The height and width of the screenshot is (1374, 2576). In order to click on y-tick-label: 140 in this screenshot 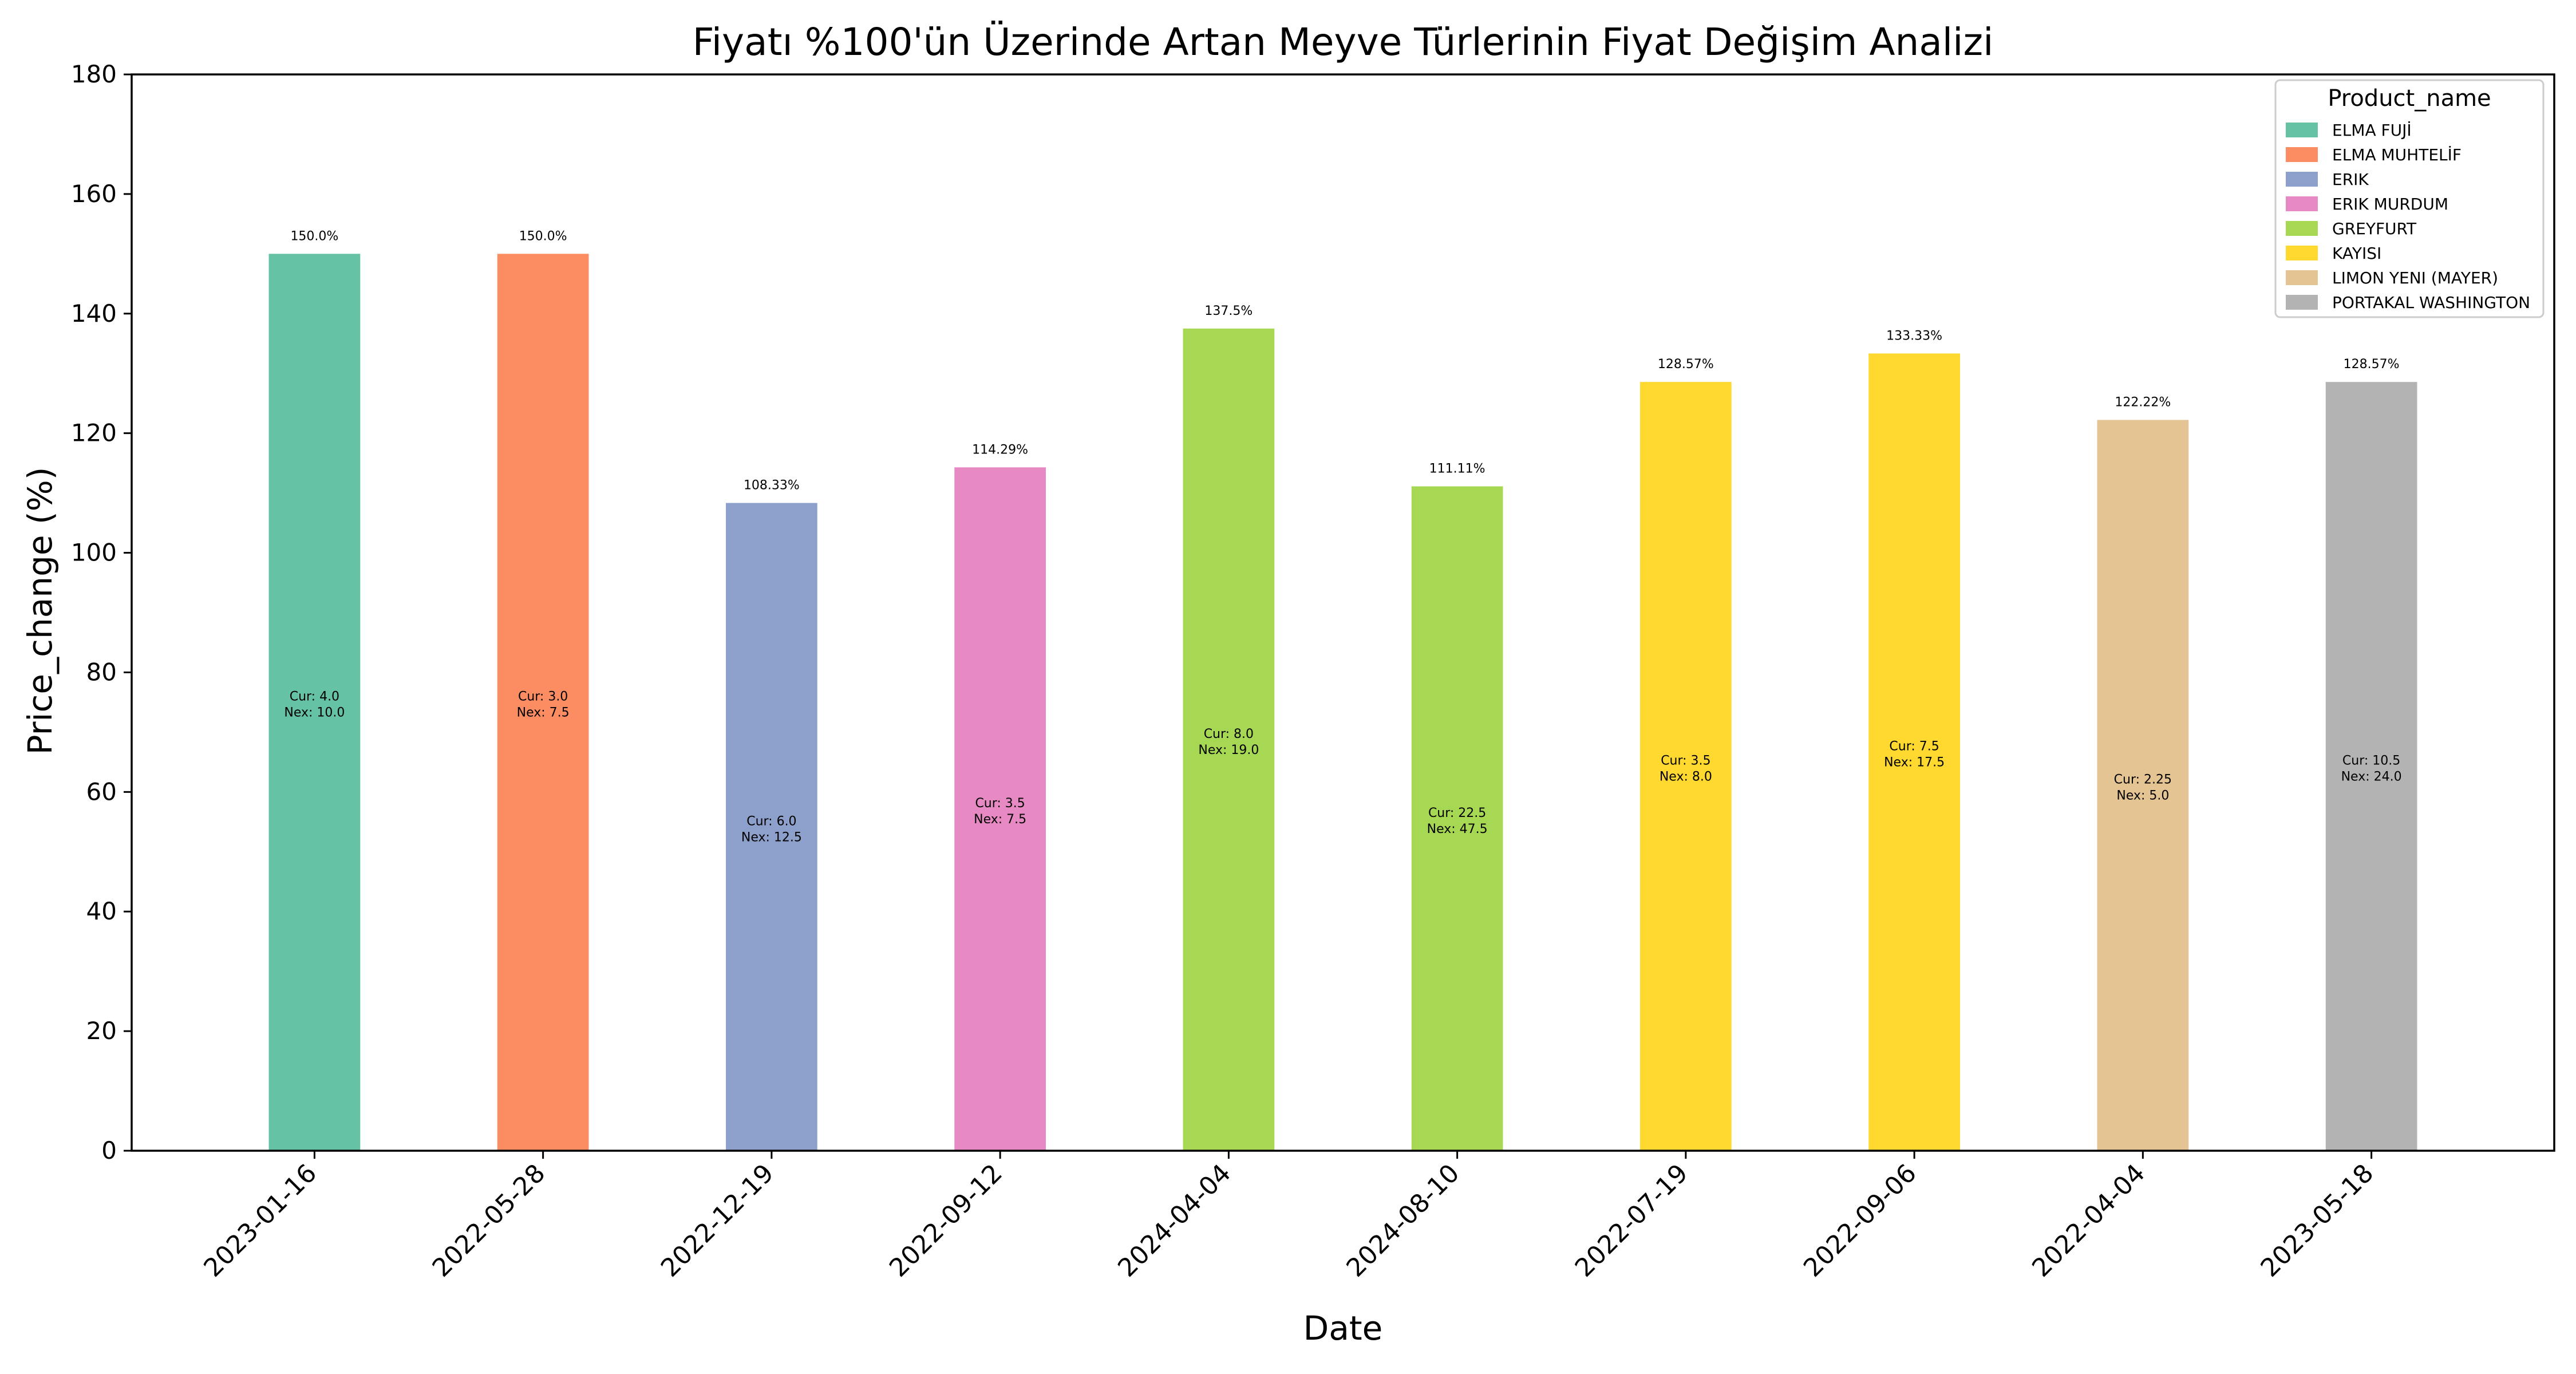, I will do `click(94, 313)`.